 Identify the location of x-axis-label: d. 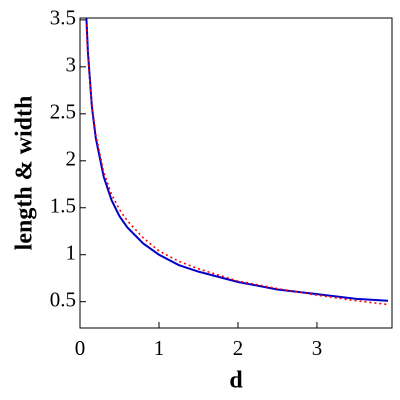
(236, 381).